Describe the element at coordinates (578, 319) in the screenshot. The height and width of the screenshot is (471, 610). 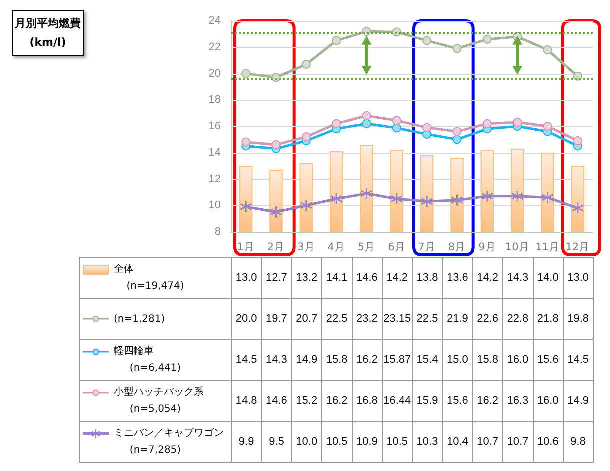
I see `data-label: 19.8` at that location.